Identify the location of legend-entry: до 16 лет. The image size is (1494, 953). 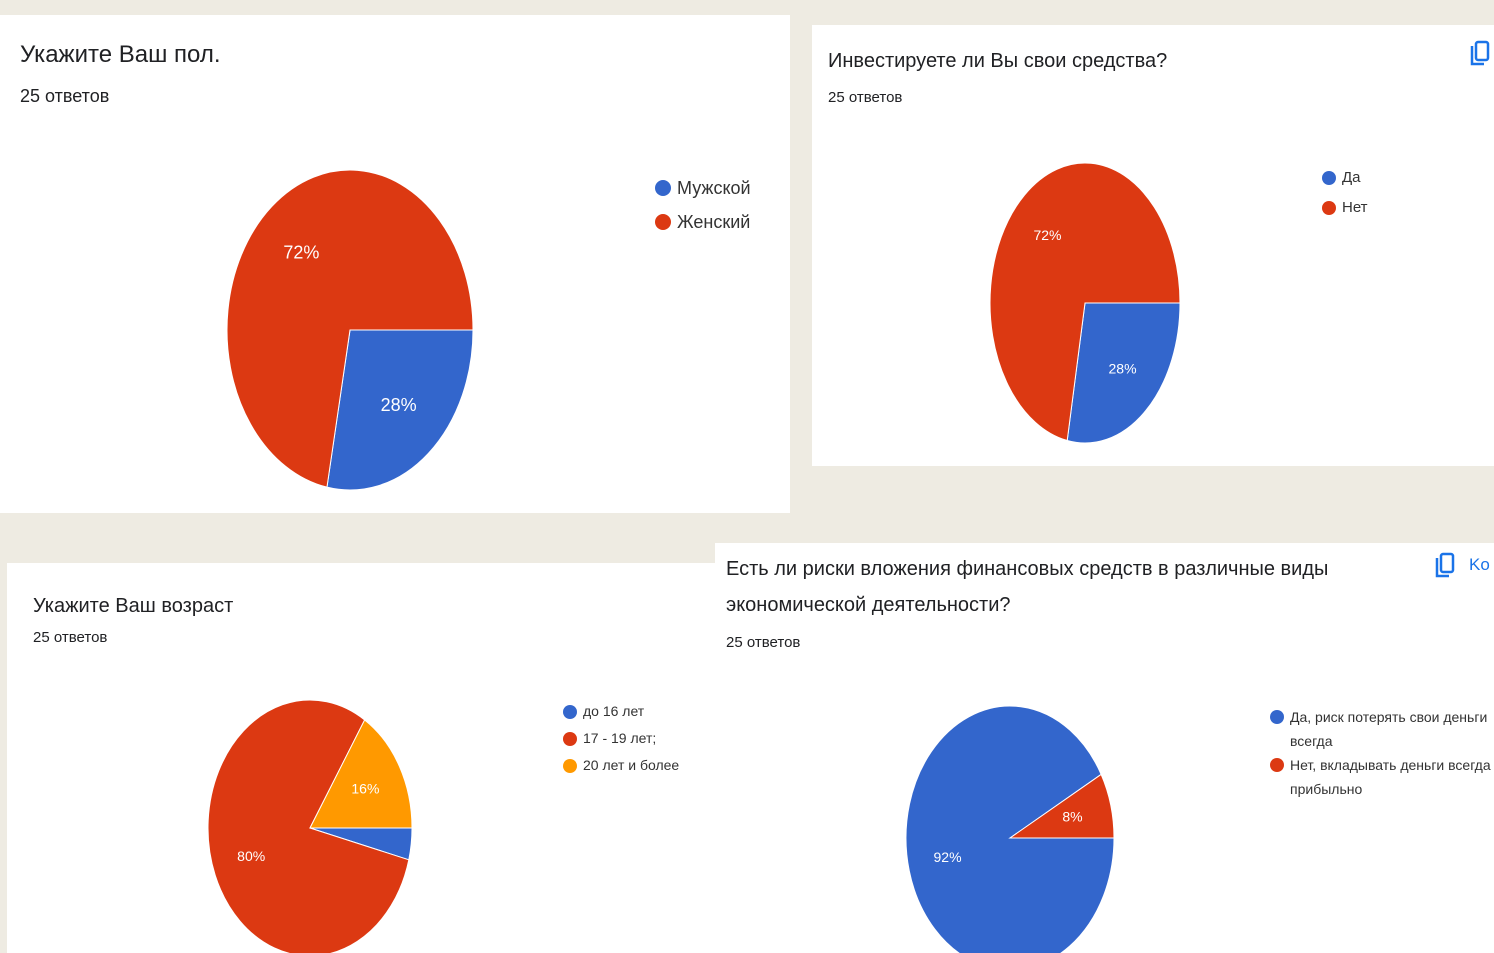
(638, 711).